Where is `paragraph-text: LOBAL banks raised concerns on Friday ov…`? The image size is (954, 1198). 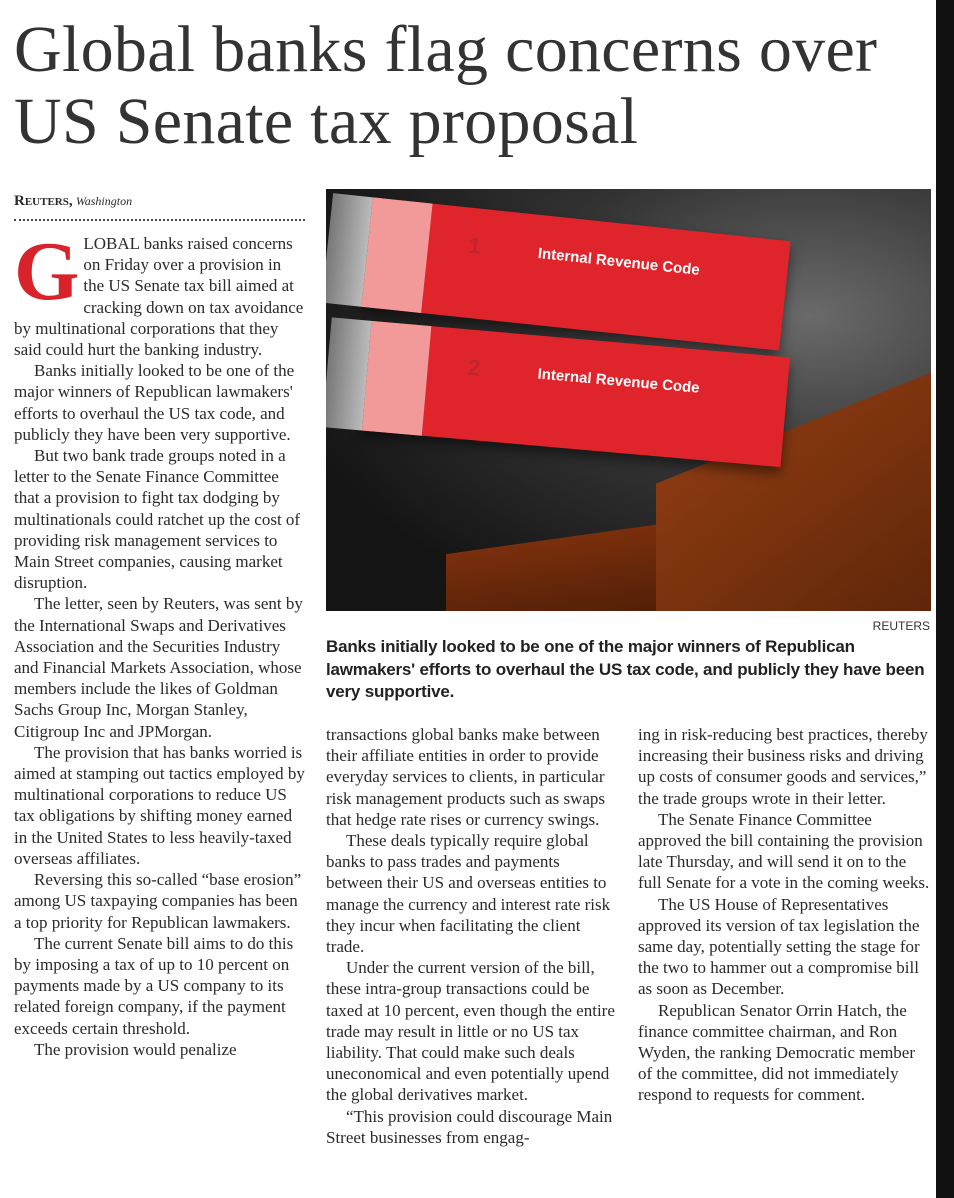
paragraph-text: LOBAL banks raised concerns on Friday ov… is located at coordinates (159, 297).